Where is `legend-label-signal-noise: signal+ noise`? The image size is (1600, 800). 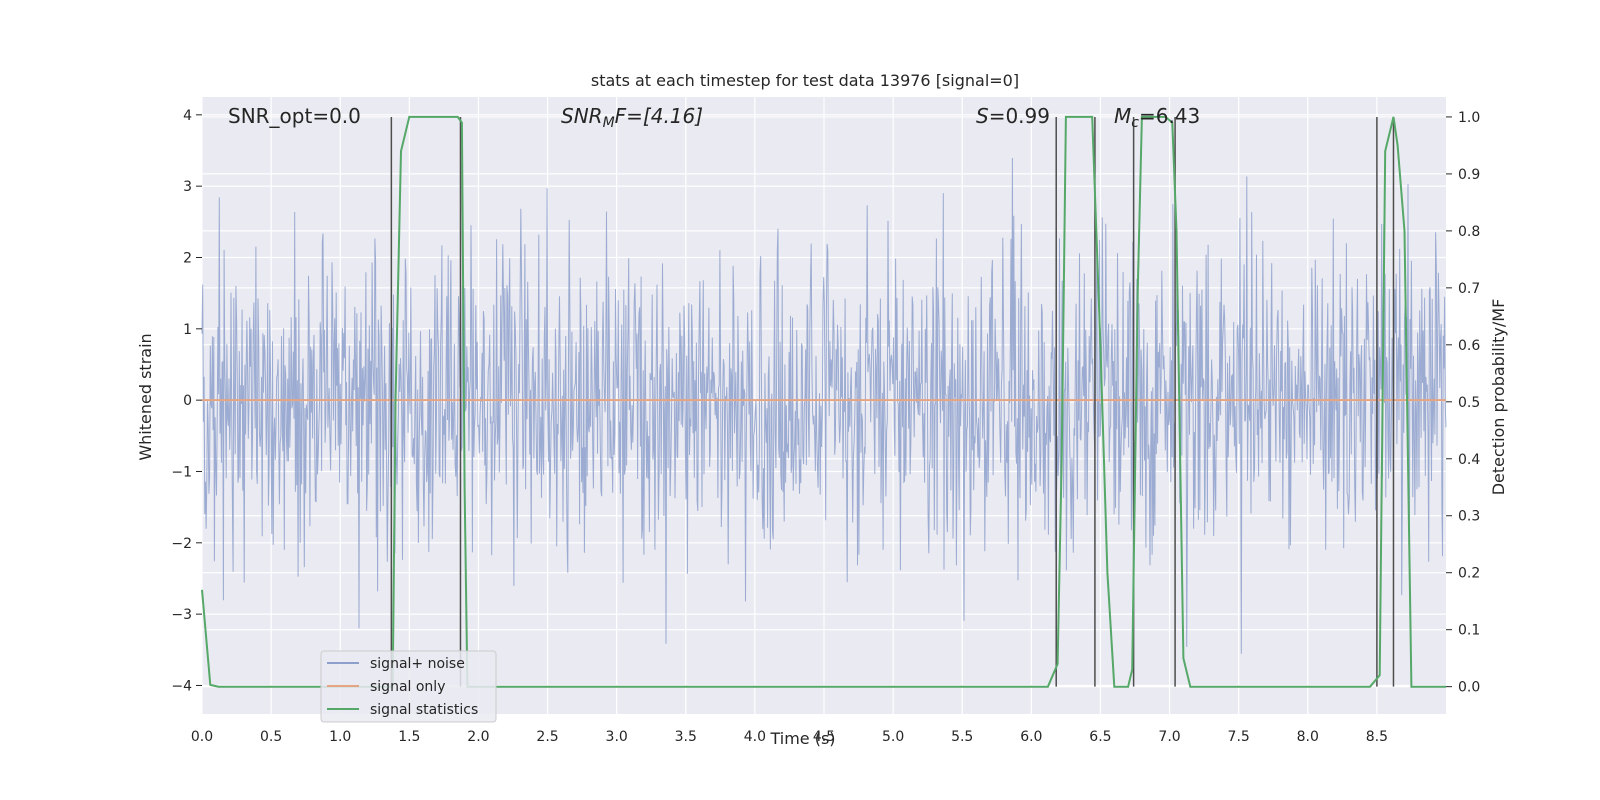
legend-label-signal-noise: signal+ noise is located at coordinates (417, 664).